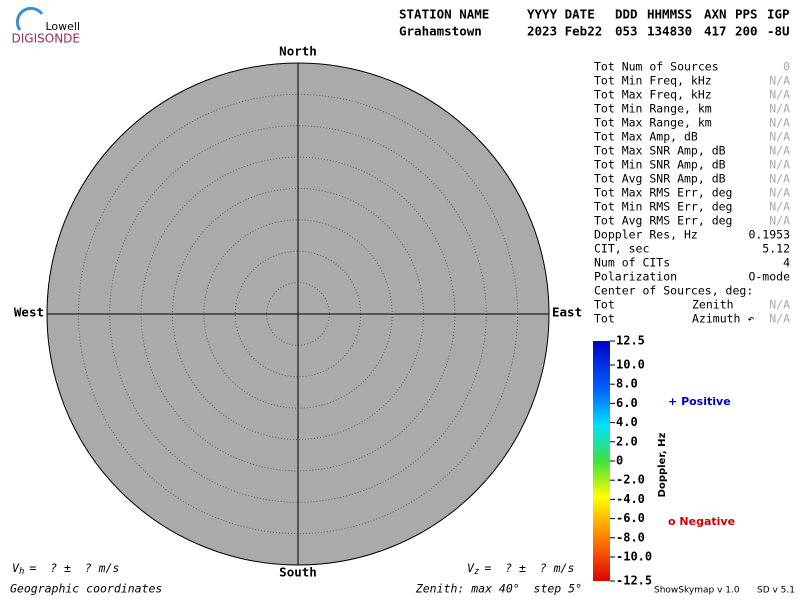 The height and width of the screenshot is (600, 800). What do you see at coordinates (626, 14) in the screenshot?
I see `header-label: DDD` at bounding box center [626, 14].